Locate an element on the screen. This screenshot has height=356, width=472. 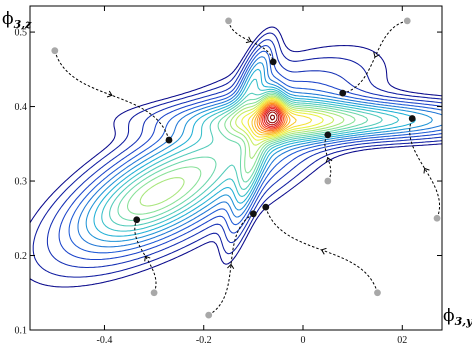
x-axis-label: ϕ3,y is located at coordinates (457, 317).